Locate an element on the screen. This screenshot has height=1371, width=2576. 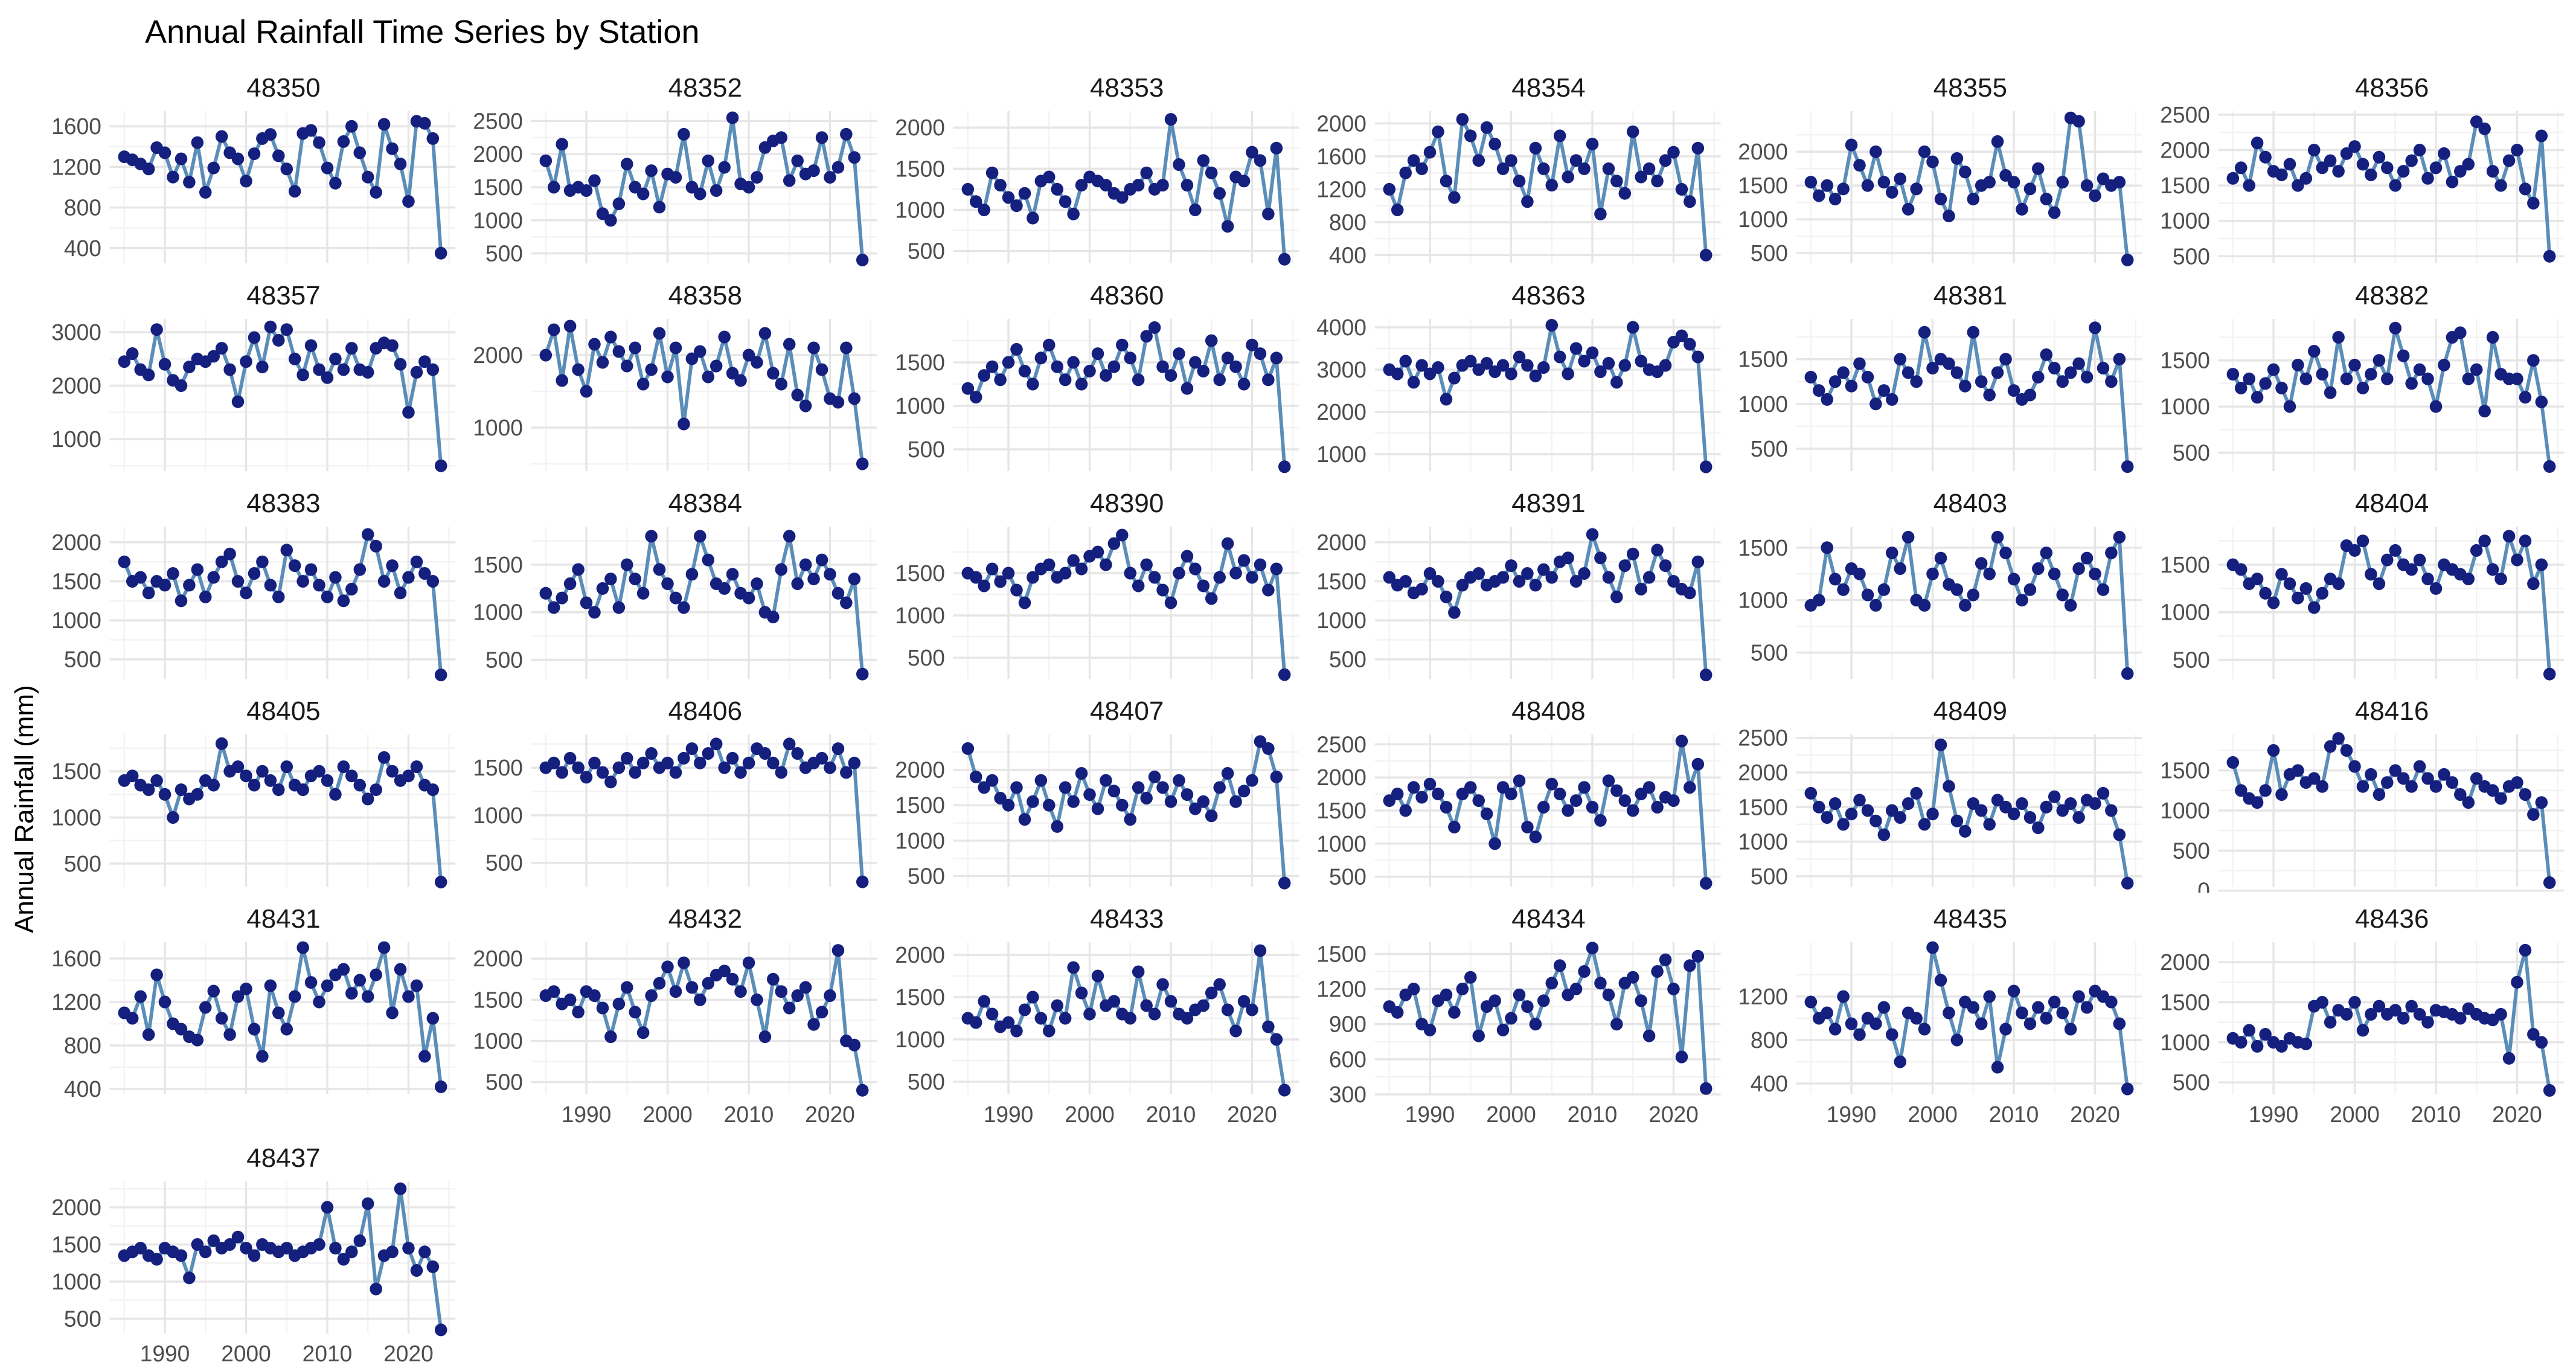
y-tick-label: 2500 is located at coordinates (2185, 116).